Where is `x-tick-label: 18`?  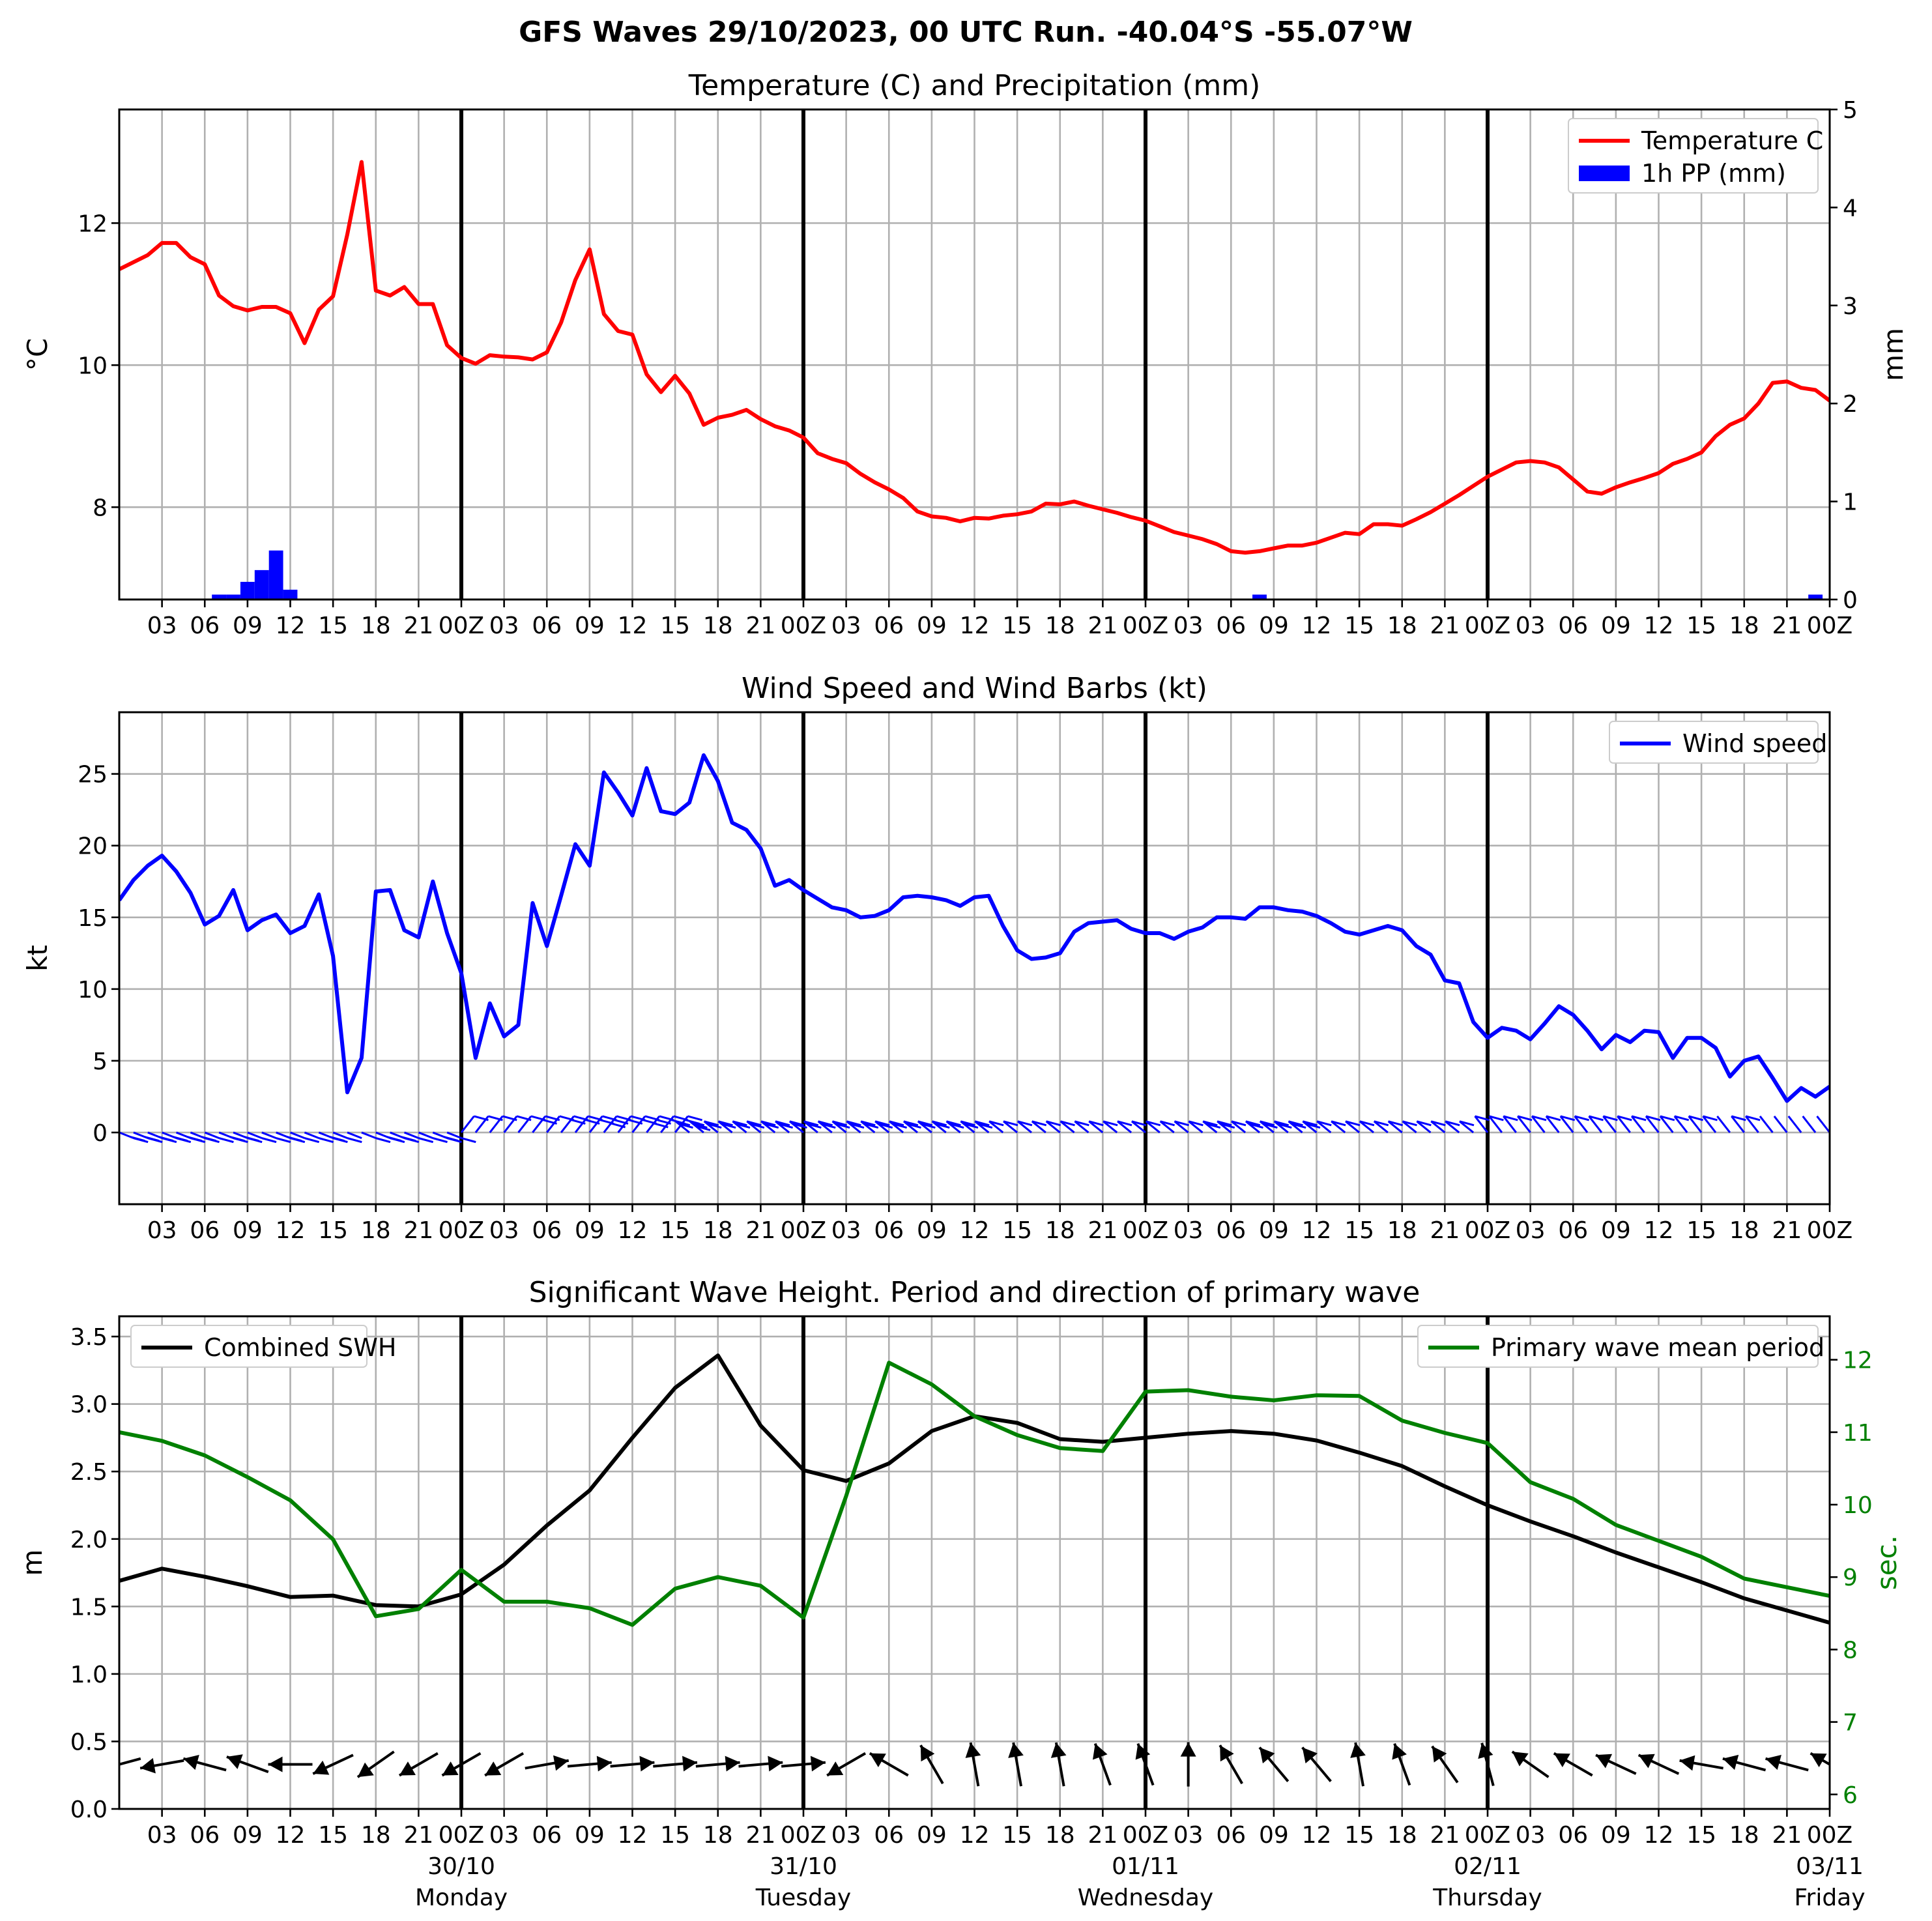
x-tick-label: 18 is located at coordinates (1060, 1835).